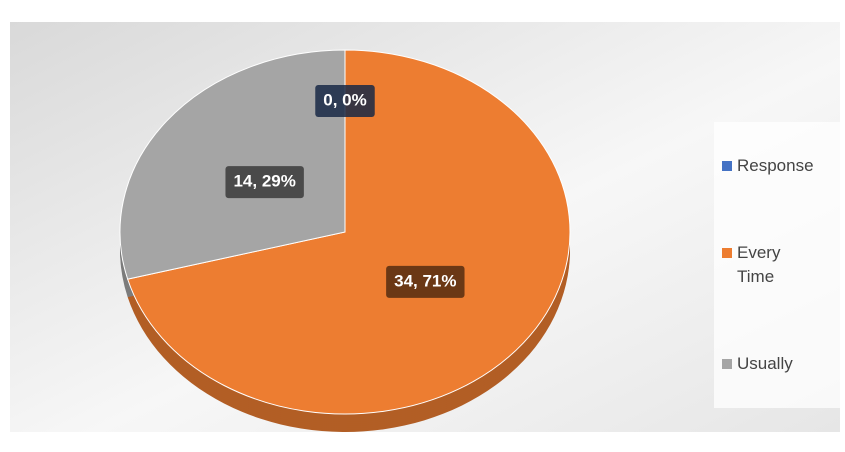 The width and height of the screenshot is (845, 452). I want to click on data-label: 0, 0%, so click(344, 99).